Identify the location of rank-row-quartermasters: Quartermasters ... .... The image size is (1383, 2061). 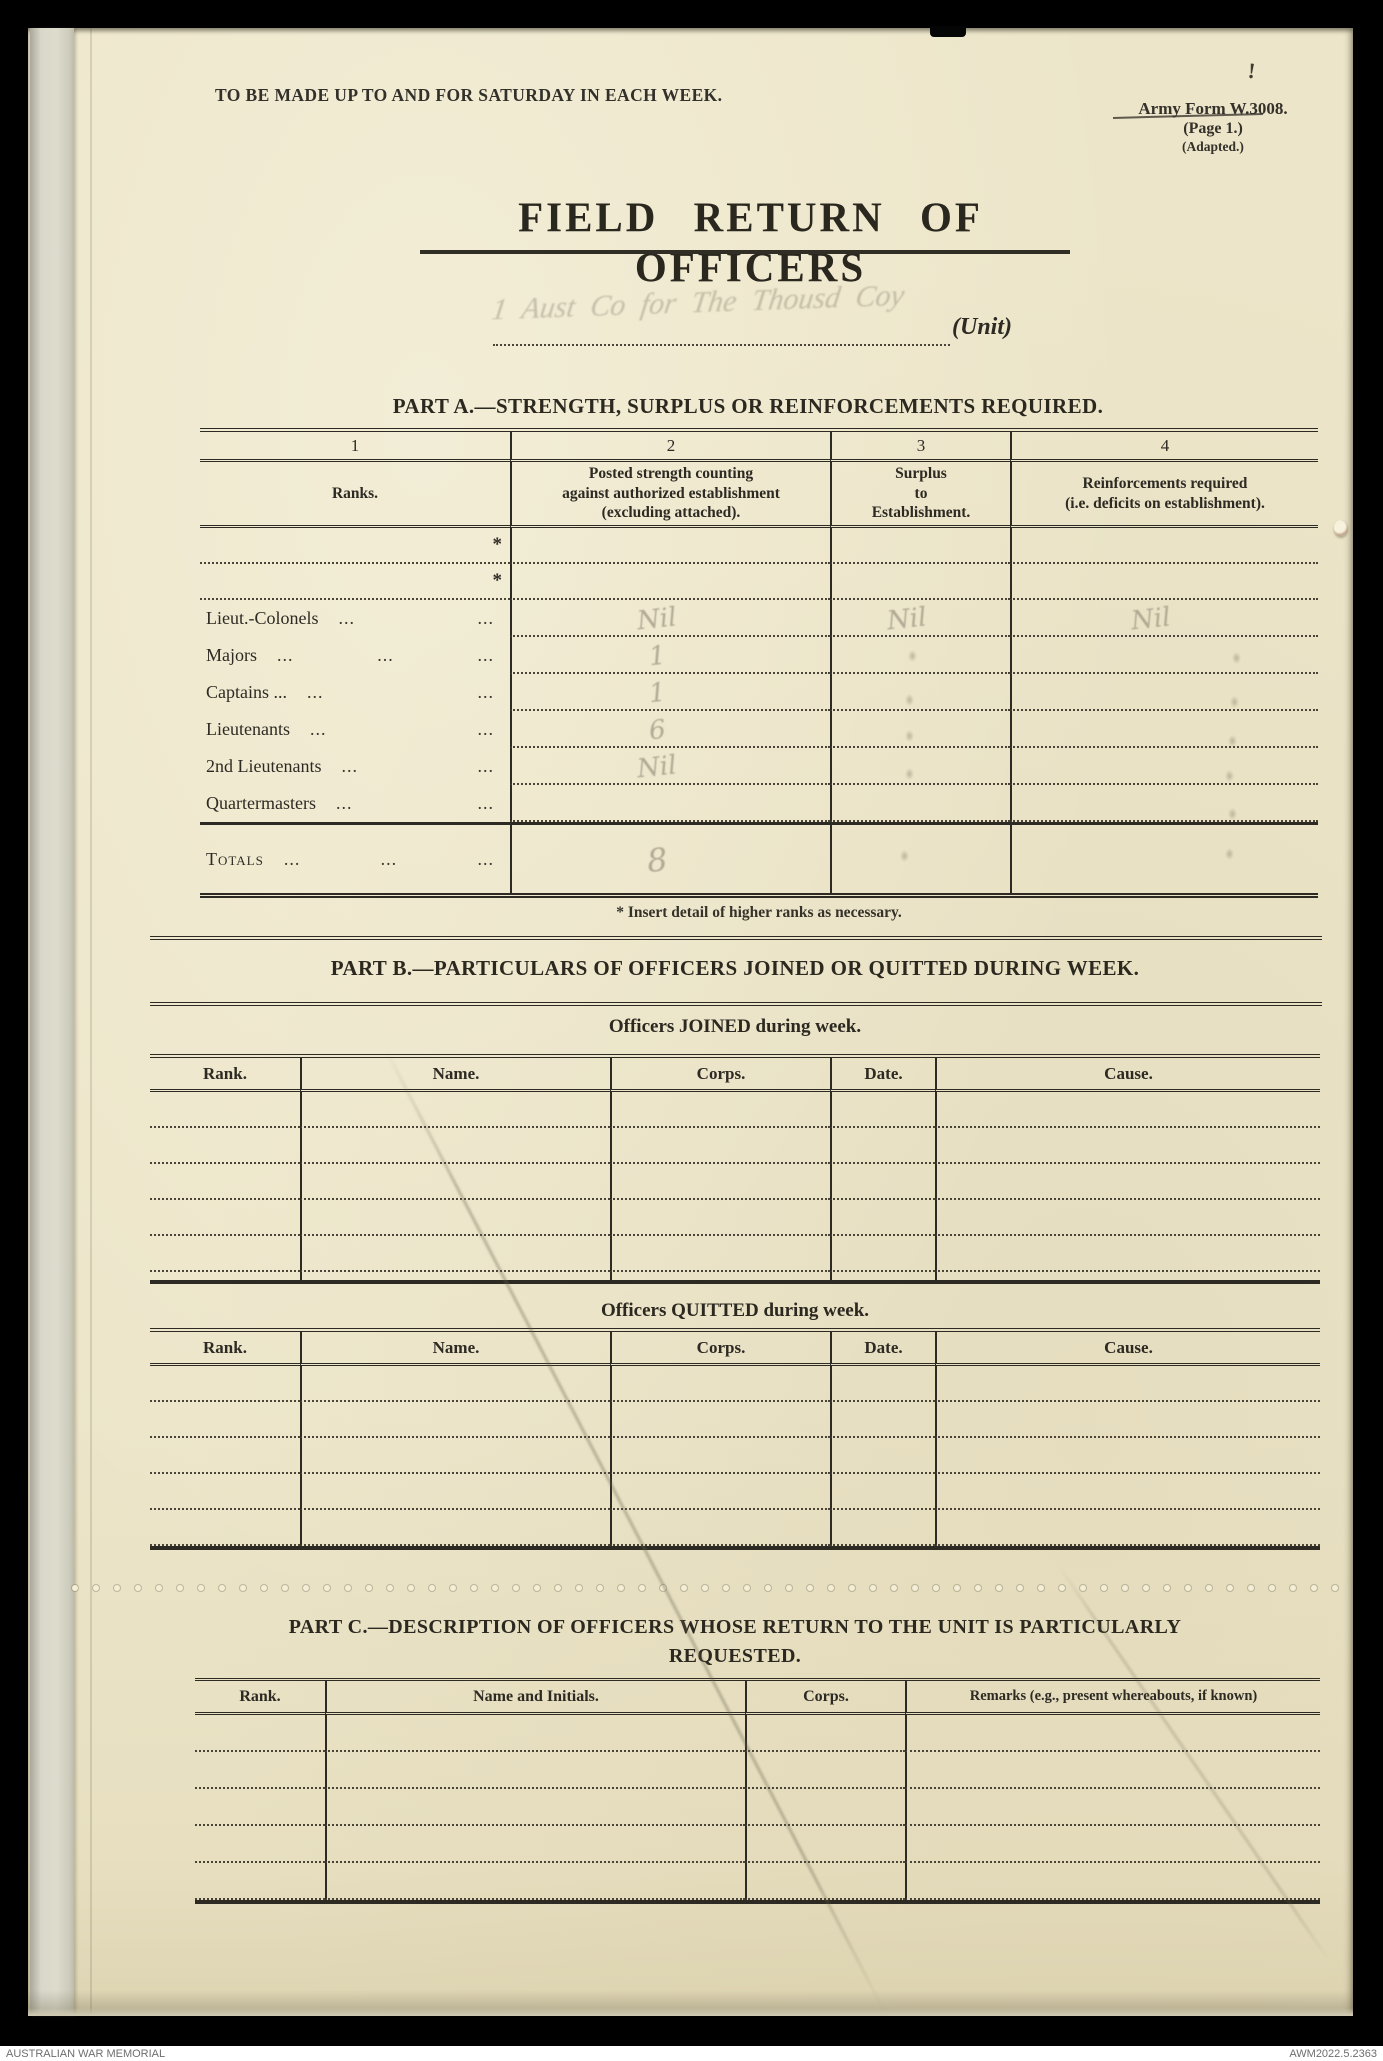
(759, 803).